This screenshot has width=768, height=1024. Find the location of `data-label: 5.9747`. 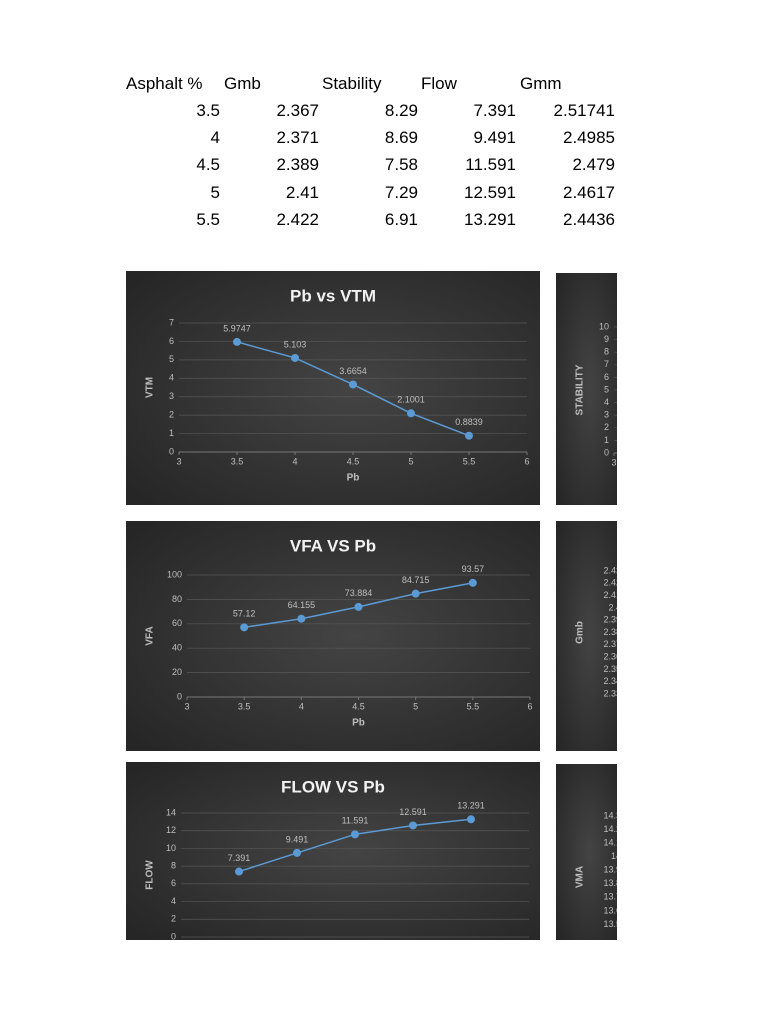

data-label: 5.9747 is located at coordinates (237, 328).